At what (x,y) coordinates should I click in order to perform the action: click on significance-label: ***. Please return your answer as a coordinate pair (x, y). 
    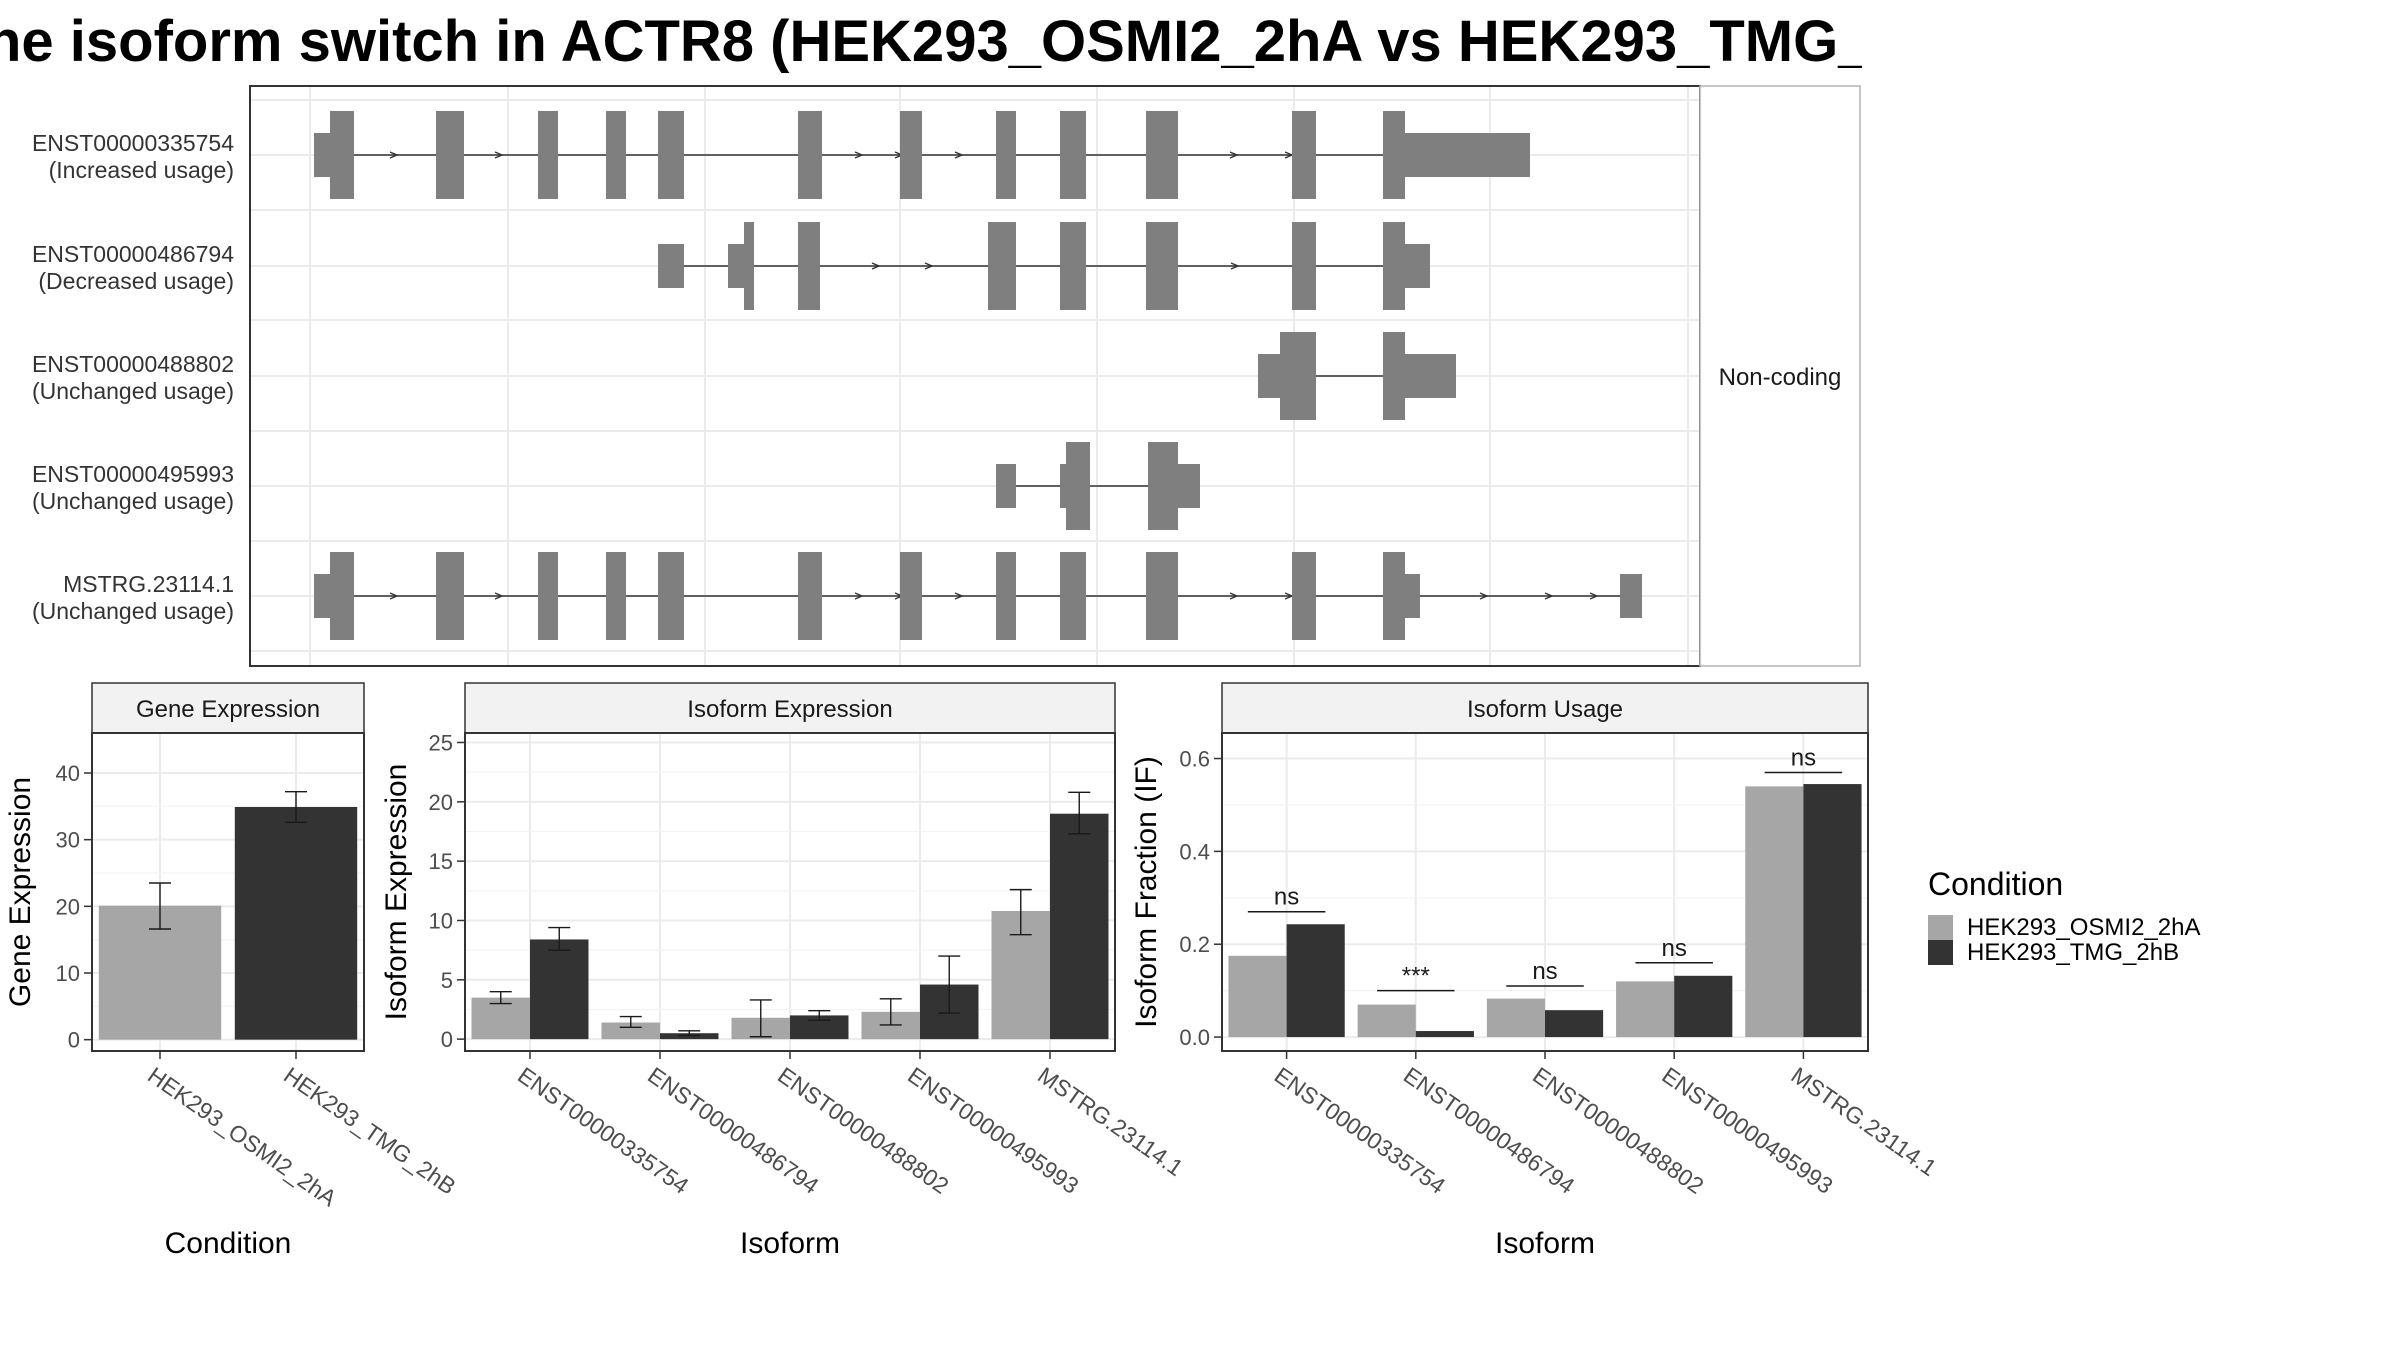
    Looking at the image, I should click on (1416, 976).